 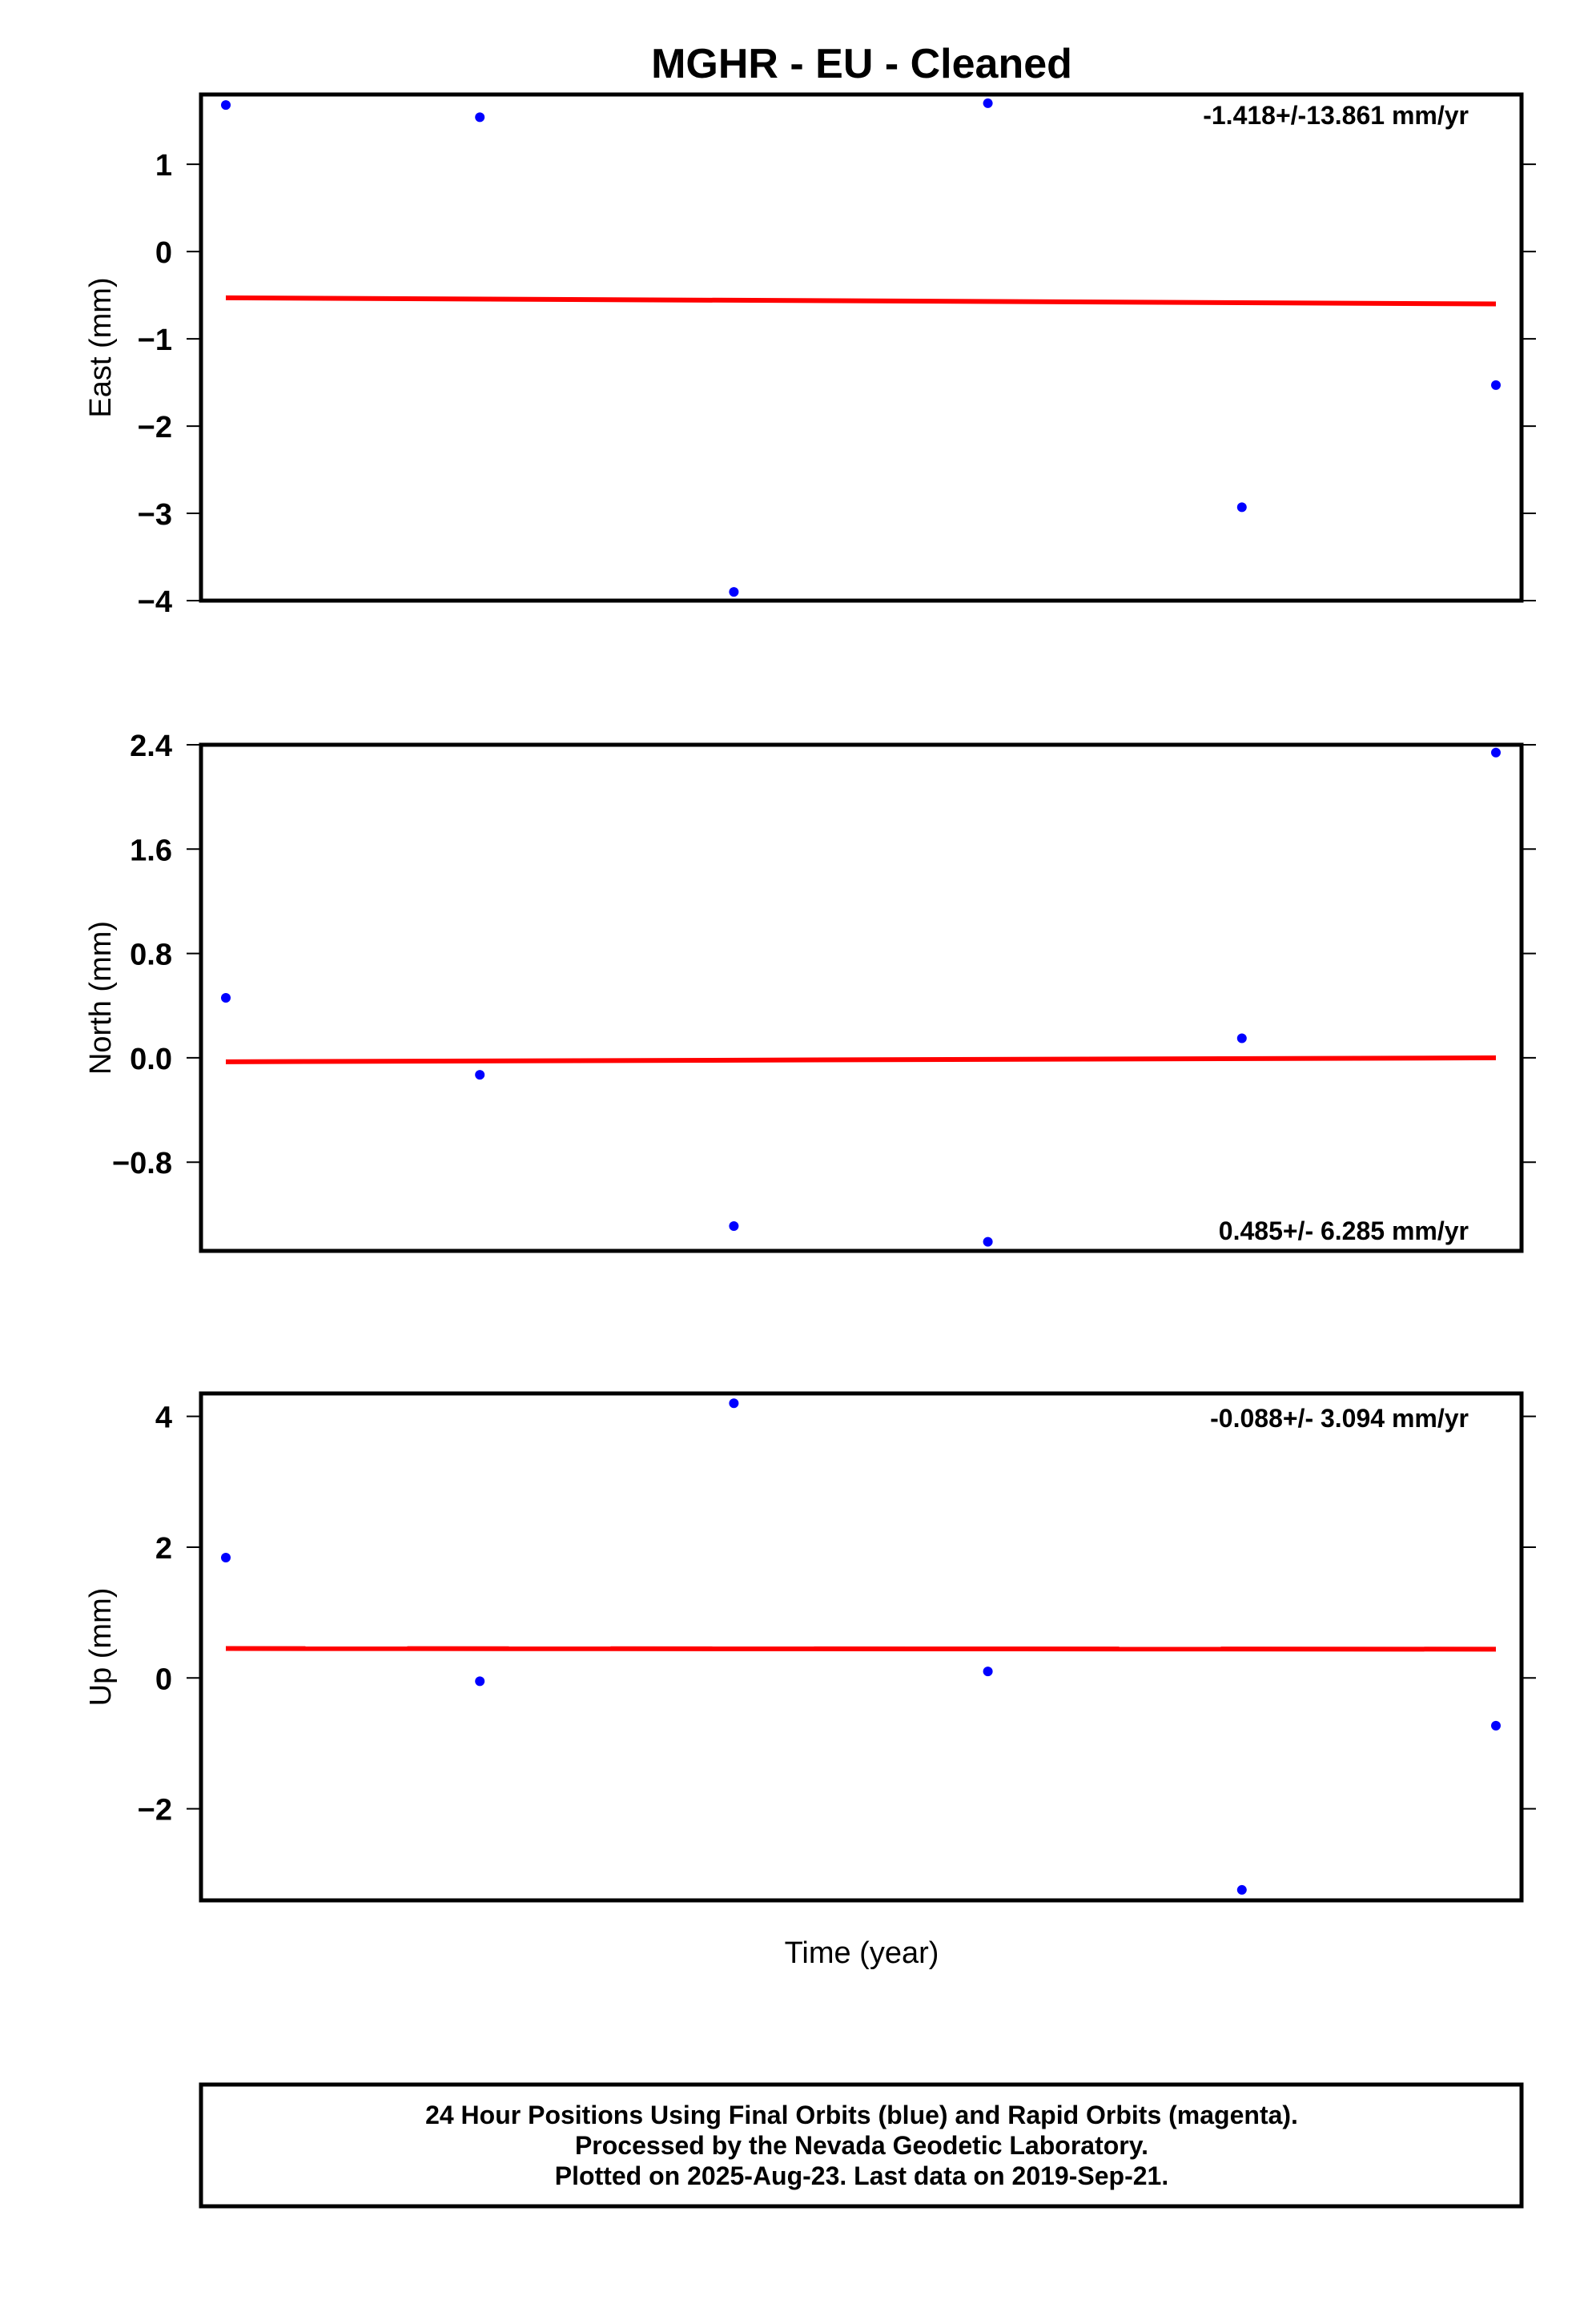 What do you see at coordinates (1344, 1230) in the screenshot?
I see `rate-label: 0.485+/- 6.285 mm/yr` at bounding box center [1344, 1230].